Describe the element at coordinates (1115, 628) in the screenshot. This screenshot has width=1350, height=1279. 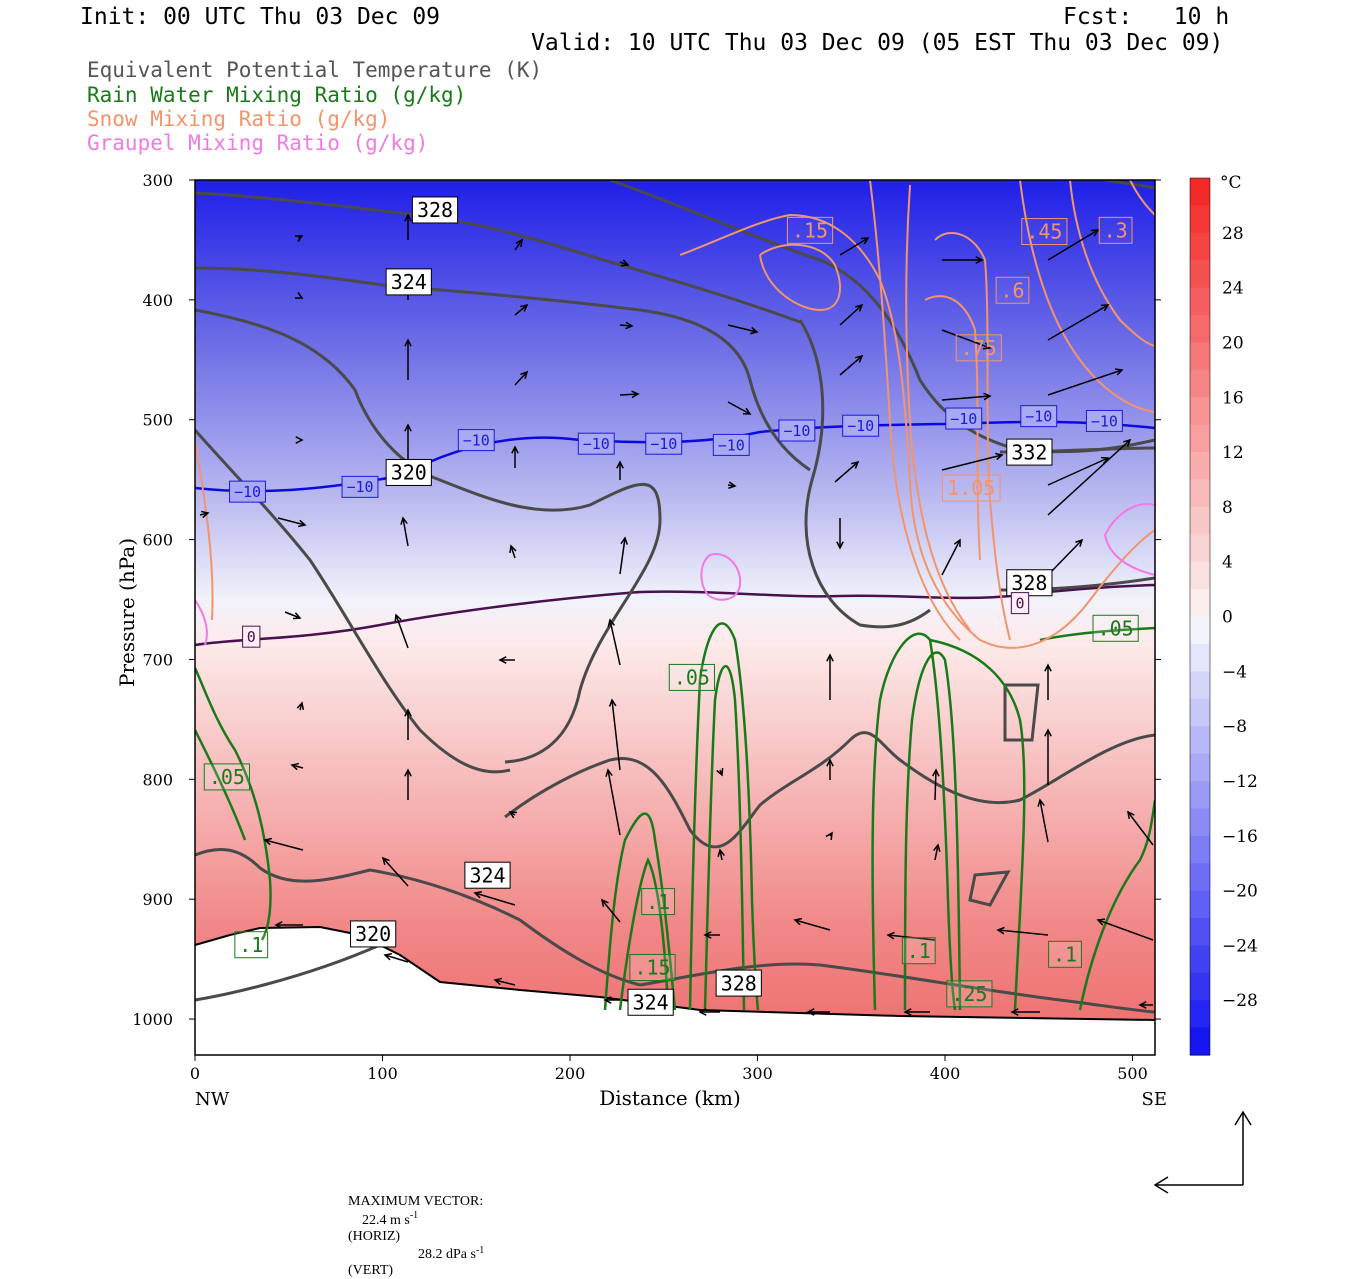
I see `rain-label: .05` at that location.